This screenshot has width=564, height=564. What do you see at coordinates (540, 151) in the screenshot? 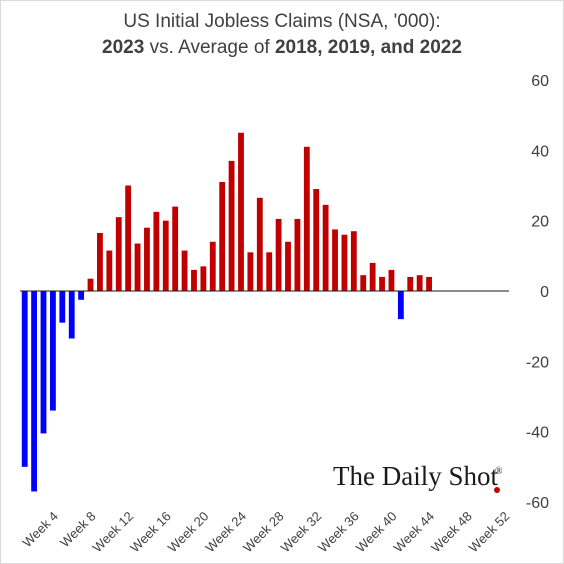
I see `y-tick-label: 40` at bounding box center [540, 151].